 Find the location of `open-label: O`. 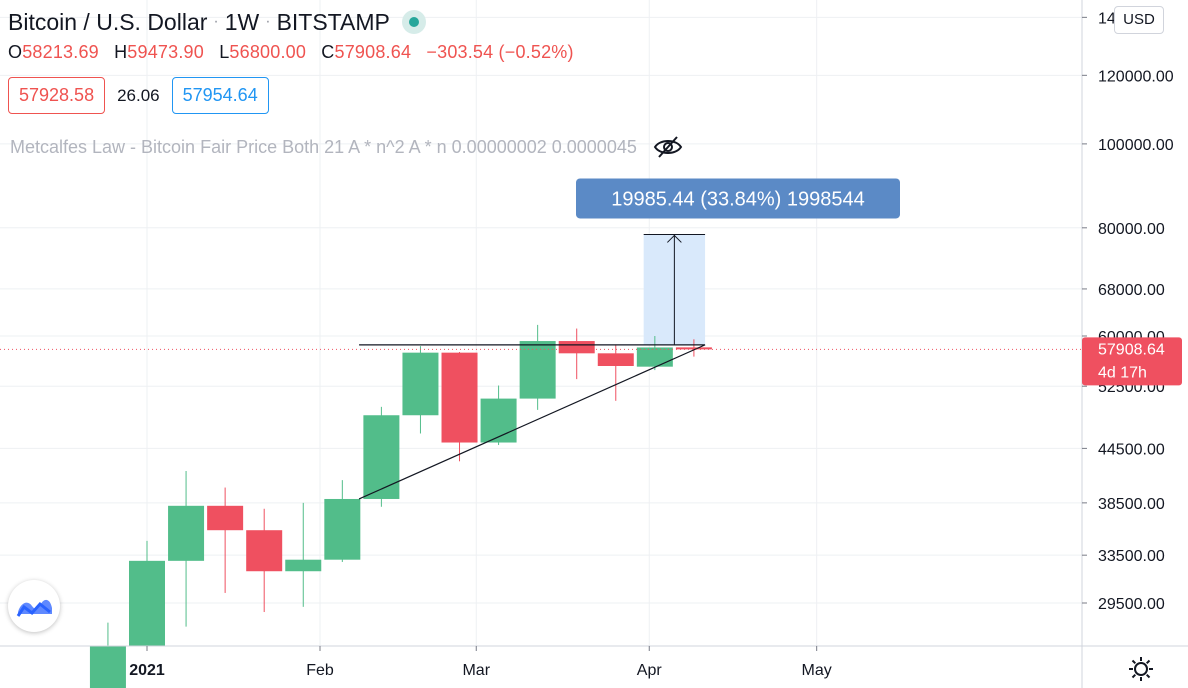

open-label: O is located at coordinates (15, 52).